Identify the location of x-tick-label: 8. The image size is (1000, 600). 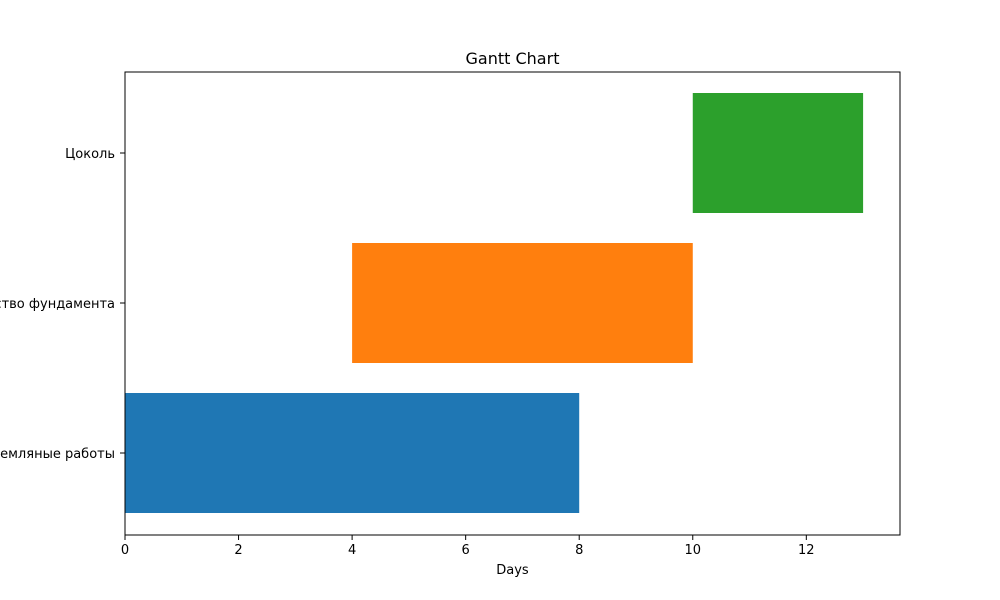
(579, 550).